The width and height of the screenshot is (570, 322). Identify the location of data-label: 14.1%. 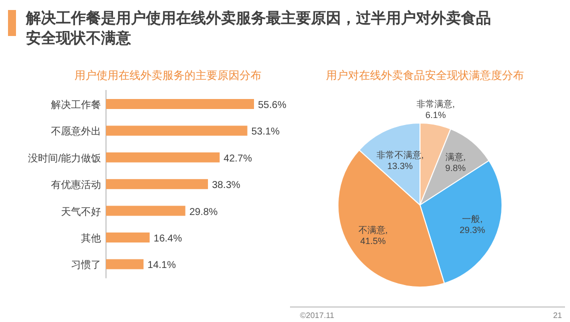
(162, 266).